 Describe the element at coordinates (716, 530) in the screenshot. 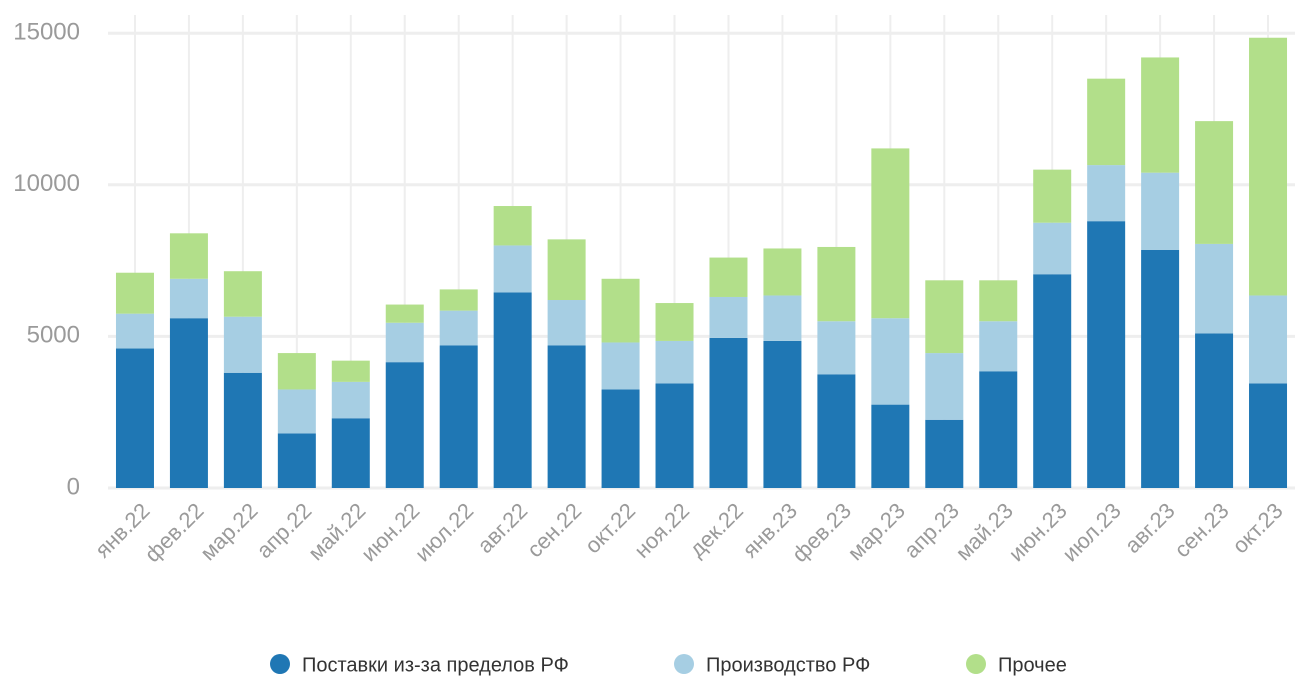

I see `x-tick-label: дек.22` at that location.